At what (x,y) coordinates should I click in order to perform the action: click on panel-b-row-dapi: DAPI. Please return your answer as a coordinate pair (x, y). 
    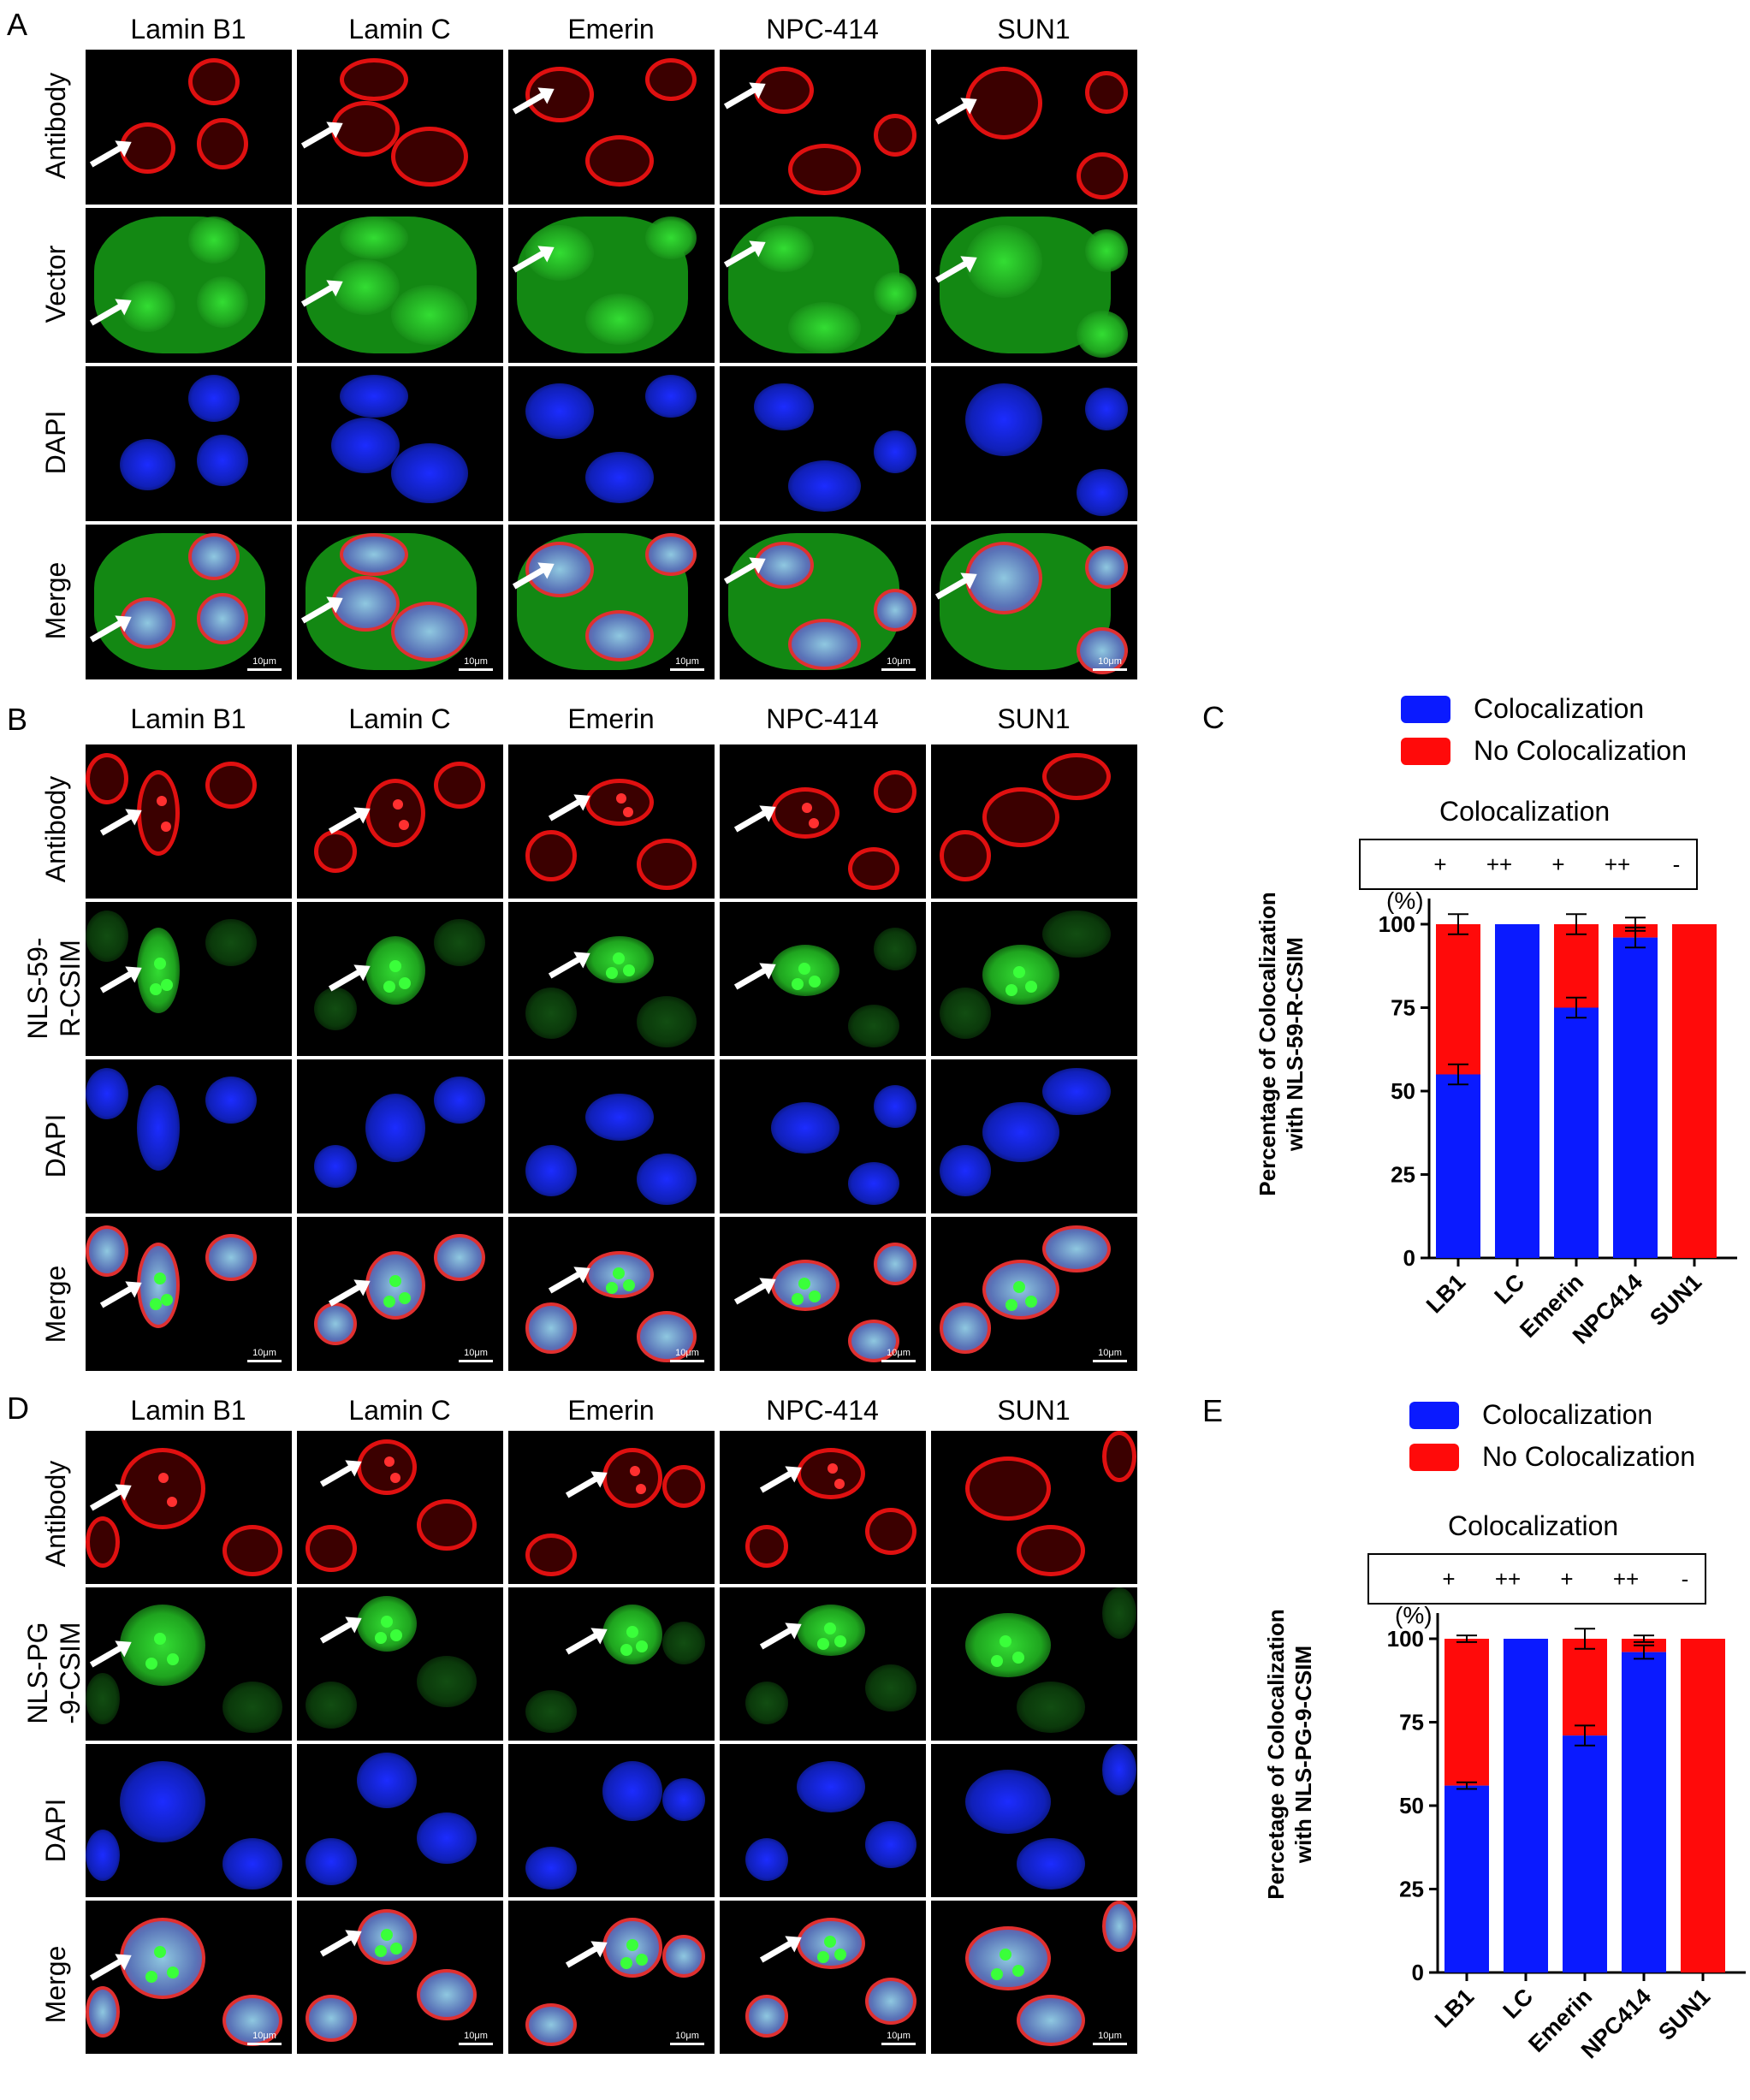
    Looking at the image, I should click on (55, 1145).